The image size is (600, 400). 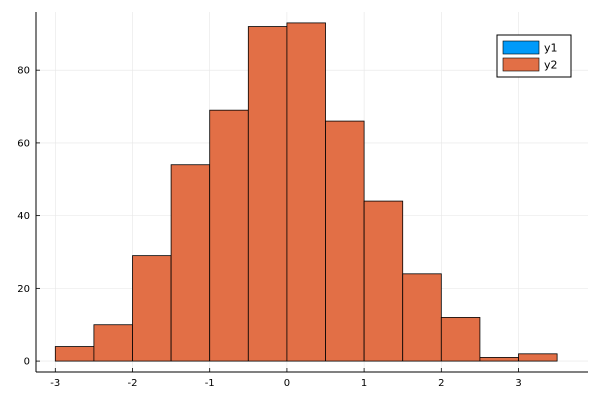 What do you see at coordinates (23, 289) in the screenshot?
I see `y-tick-label: 20` at bounding box center [23, 289].